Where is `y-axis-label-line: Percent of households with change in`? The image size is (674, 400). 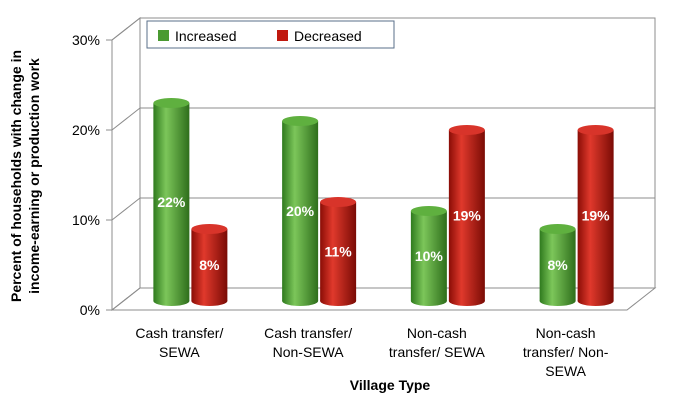
y-axis-label-line: Percent of households with change in is located at coordinates (16, 176).